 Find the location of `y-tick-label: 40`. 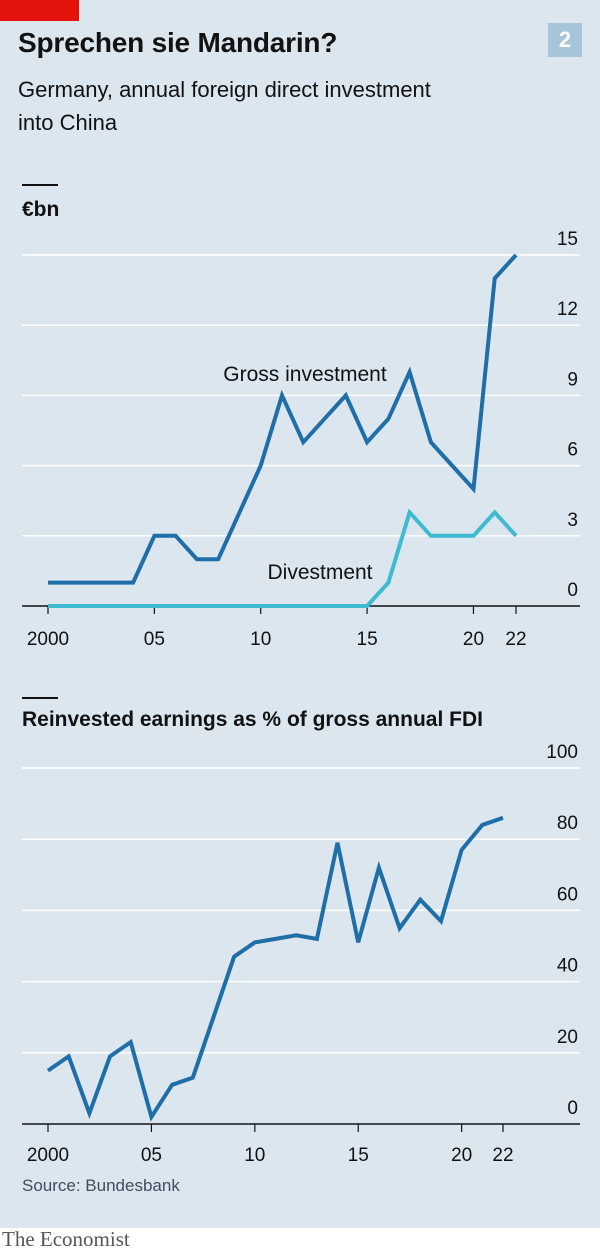

y-tick-label: 40 is located at coordinates (567, 966).